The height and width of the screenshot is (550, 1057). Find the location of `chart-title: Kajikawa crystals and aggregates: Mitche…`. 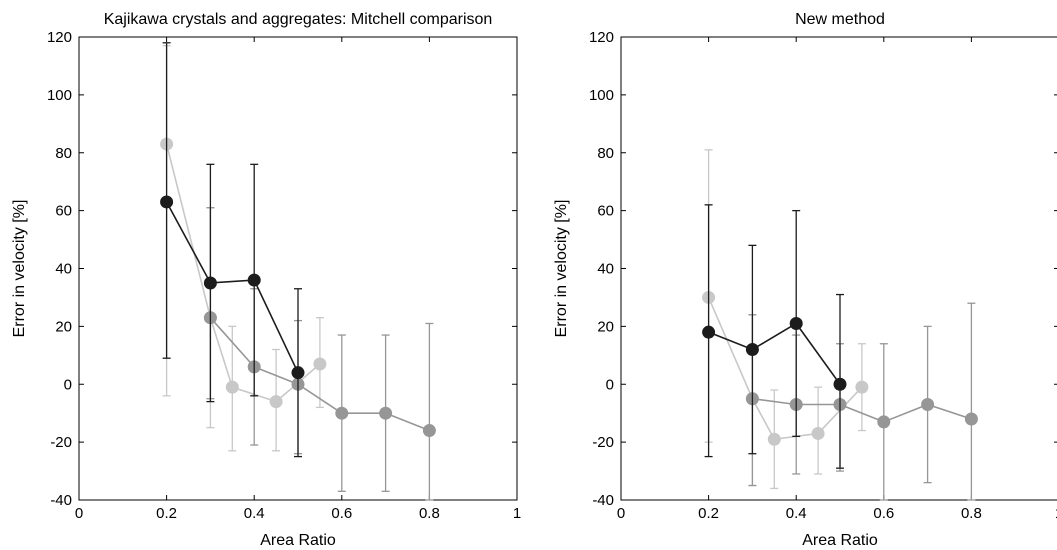

chart-title: Kajikawa crystals and aggregates: Mitche… is located at coordinates (298, 19).